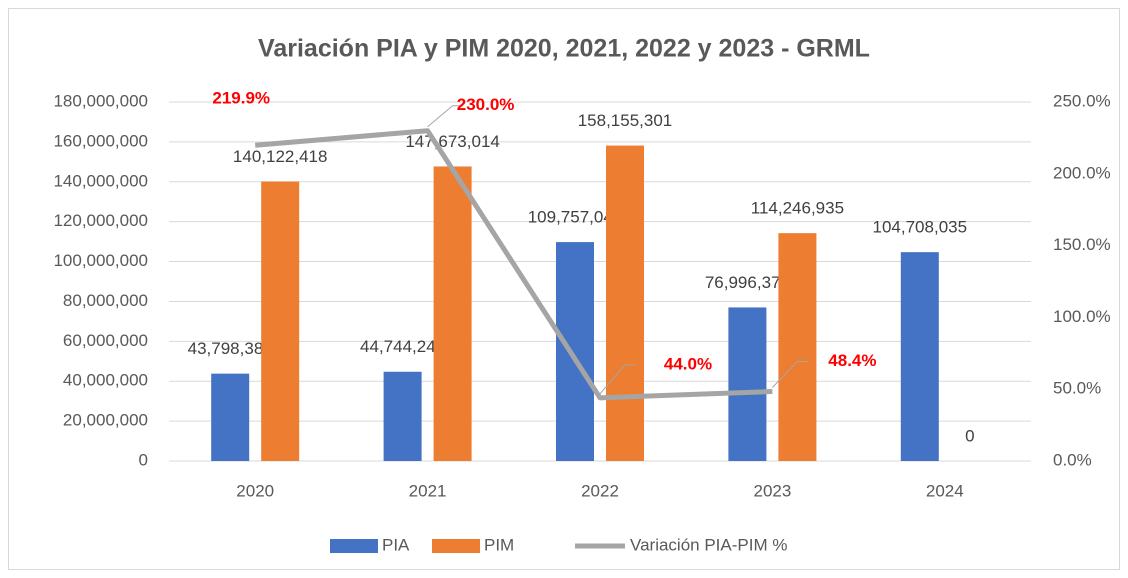  Describe the element at coordinates (747, 282) in the screenshot. I see `value-label: 76,996,375` at that location.